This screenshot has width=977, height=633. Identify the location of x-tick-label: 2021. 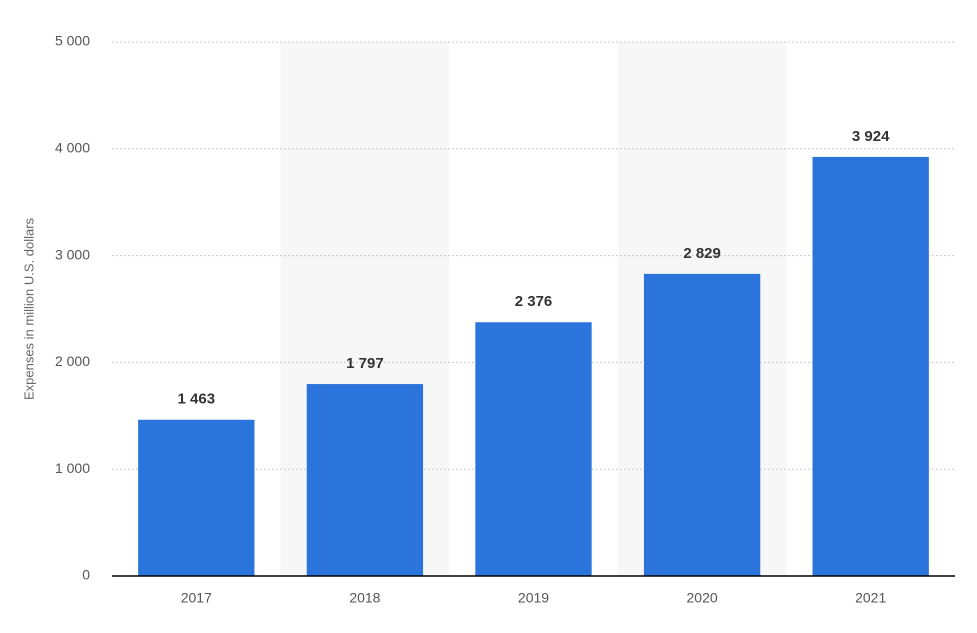
(870, 598).